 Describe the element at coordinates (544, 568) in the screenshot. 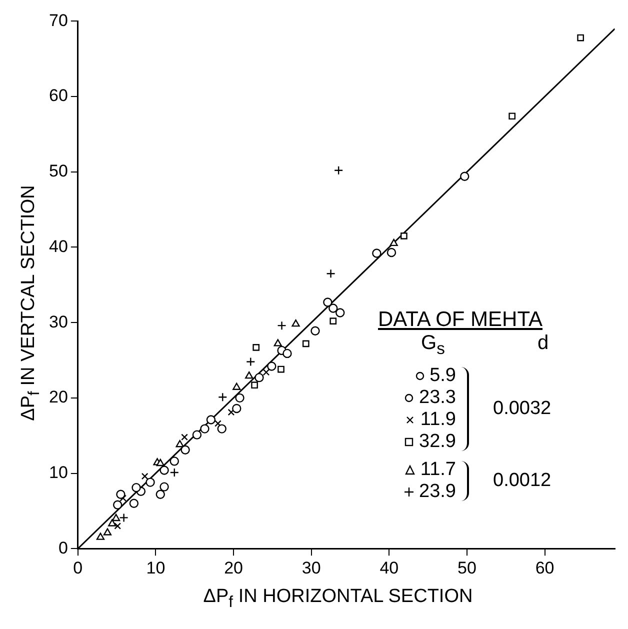

I see `x-tick-label: 60` at that location.